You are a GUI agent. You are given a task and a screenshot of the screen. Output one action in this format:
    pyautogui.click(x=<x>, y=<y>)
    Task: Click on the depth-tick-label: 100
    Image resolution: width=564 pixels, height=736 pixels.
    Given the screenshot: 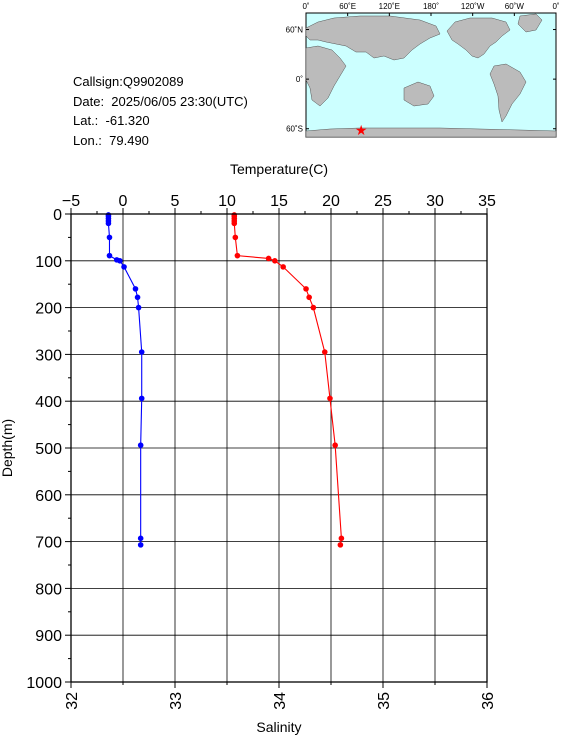 What is the action you would take?
    pyautogui.click(x=48, y=262)
    